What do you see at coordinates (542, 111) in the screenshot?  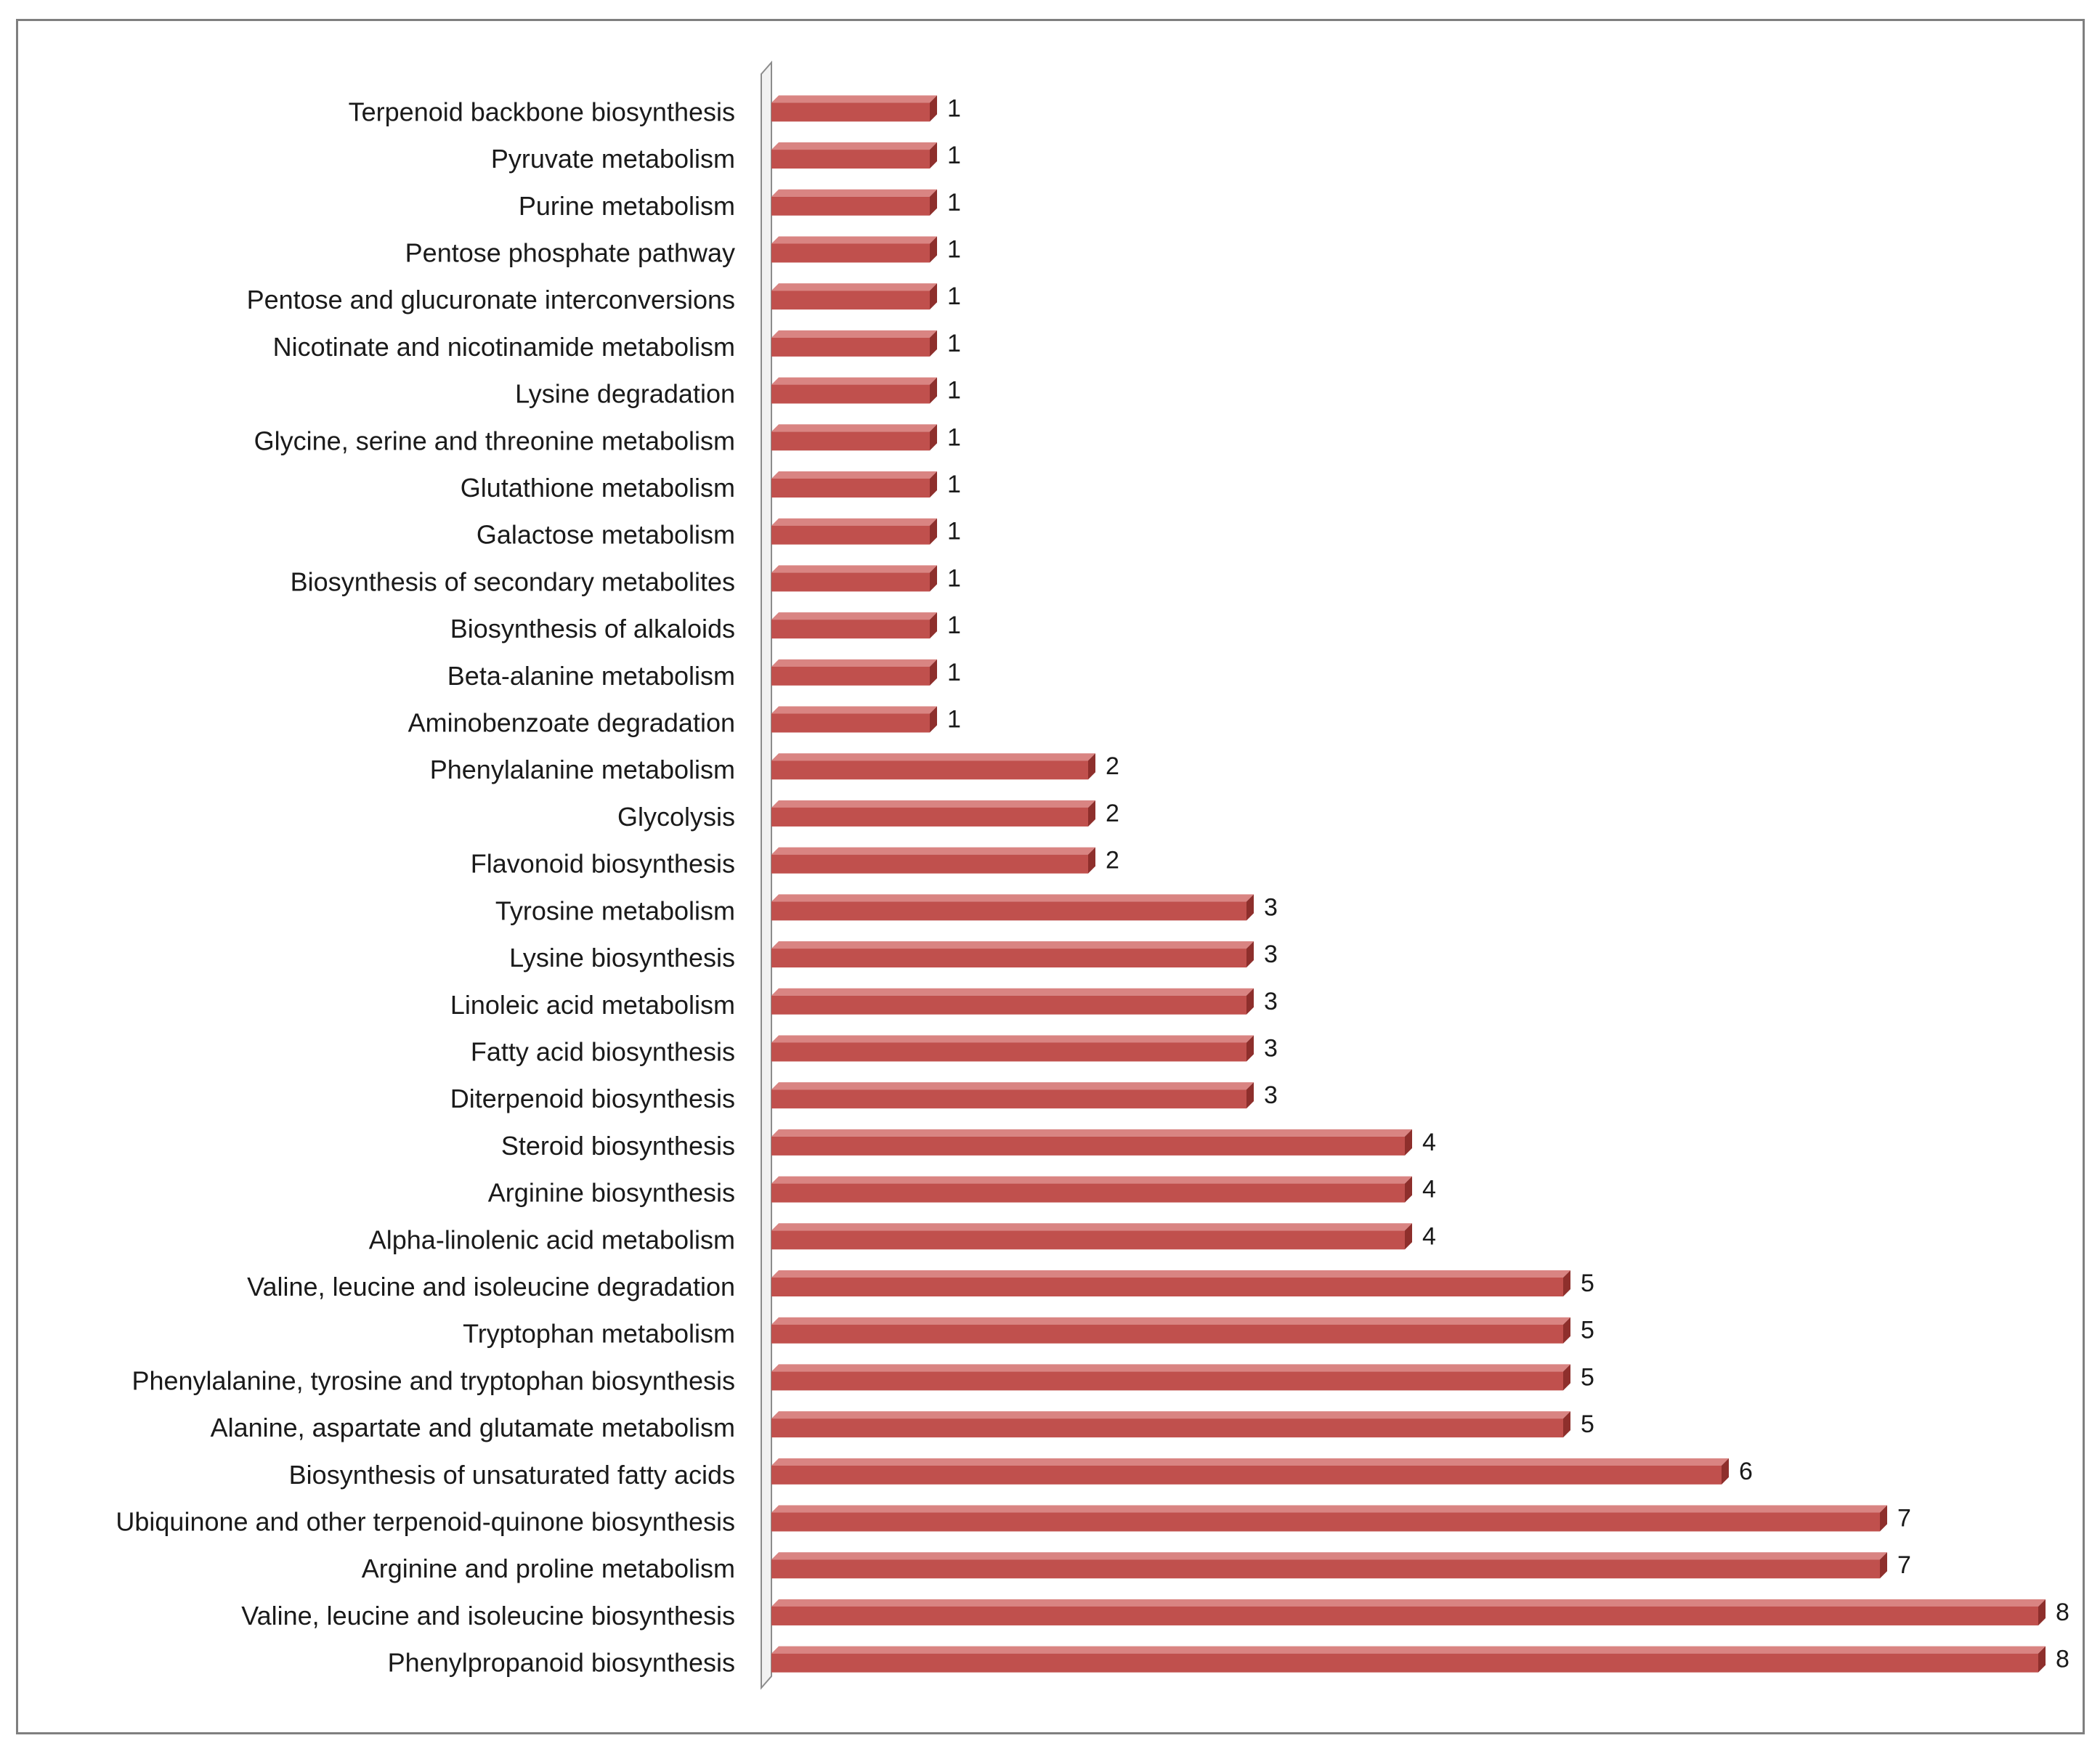 I see `category-label: Terpenoid backbone biosynthesis` at bounding box center [542, 111].